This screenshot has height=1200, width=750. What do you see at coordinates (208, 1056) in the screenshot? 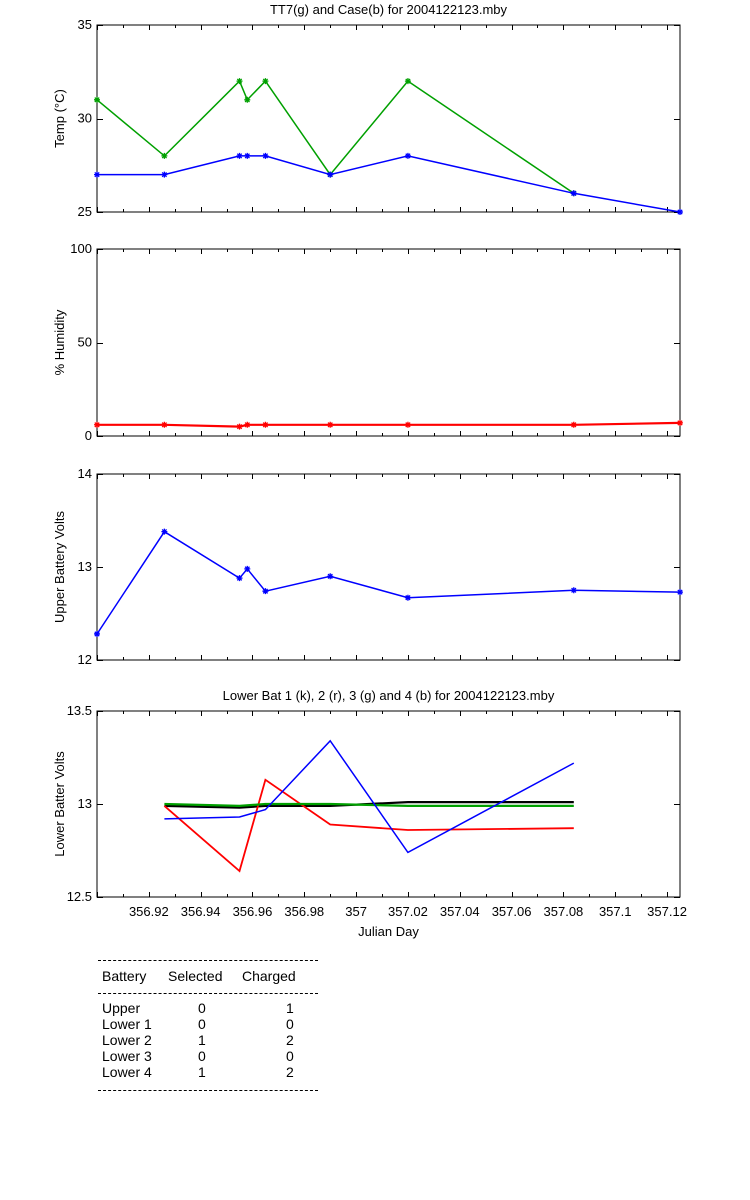
I see `table-row: Lower 3 0 0` at bounding box center [208, 1056].